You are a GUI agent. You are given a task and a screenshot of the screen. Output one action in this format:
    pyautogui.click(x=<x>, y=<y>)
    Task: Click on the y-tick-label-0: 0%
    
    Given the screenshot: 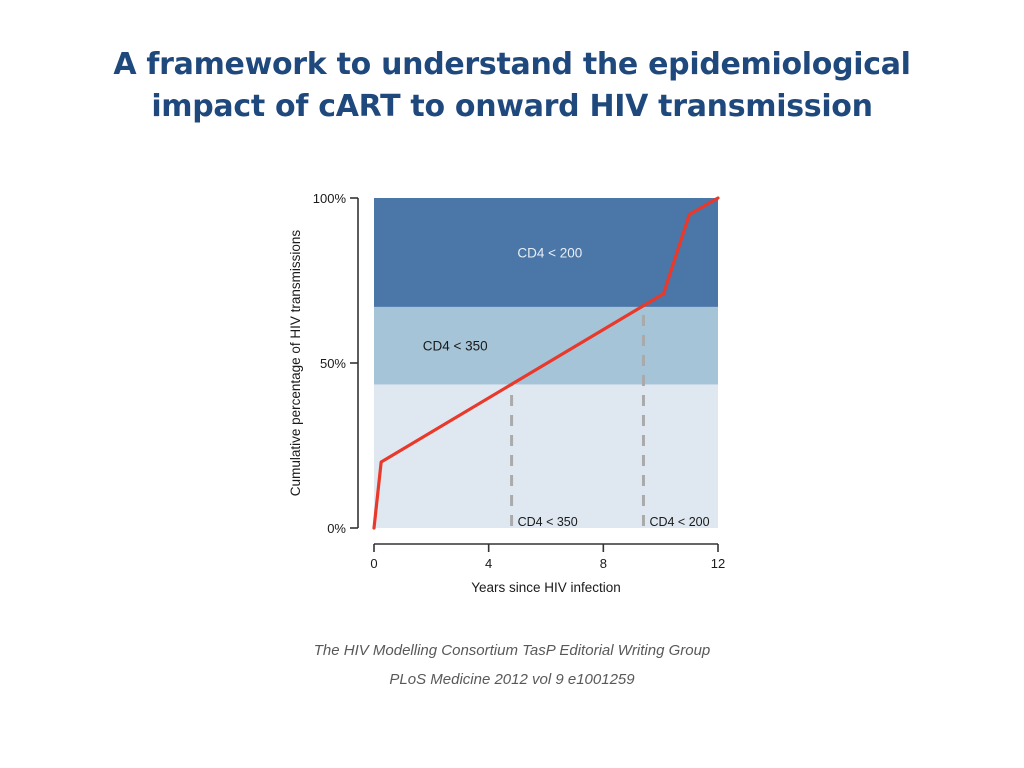 What is the action you would take?
    pyautogui.click(x=336, y=528)
    